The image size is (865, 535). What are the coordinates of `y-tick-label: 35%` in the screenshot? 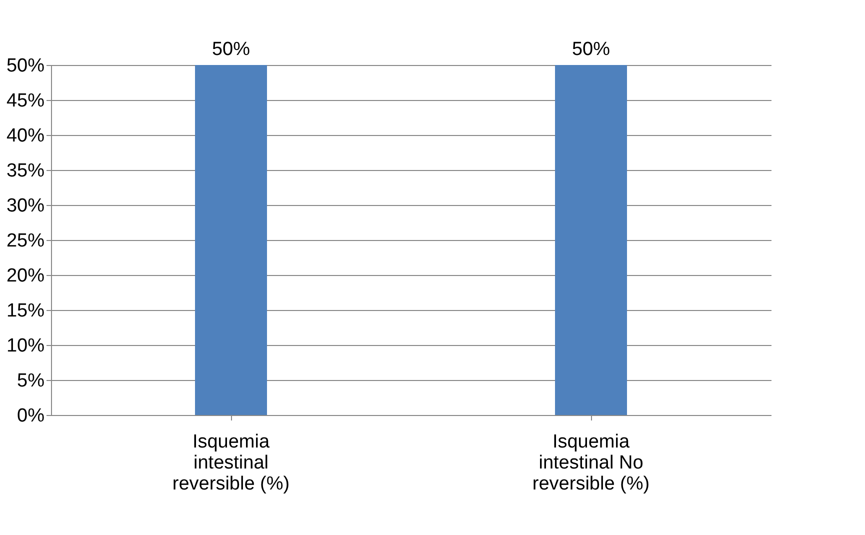 It's located at (25, 171).